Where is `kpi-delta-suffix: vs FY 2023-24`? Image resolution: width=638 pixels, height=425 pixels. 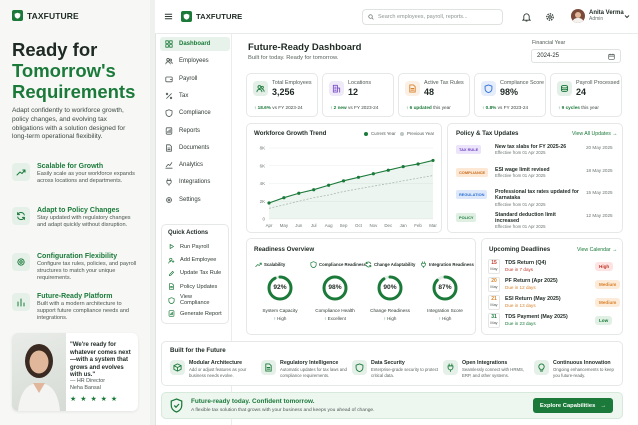
kpi-delta-suffix: vs FY 2023-24 is located at coordinates (513, 107).